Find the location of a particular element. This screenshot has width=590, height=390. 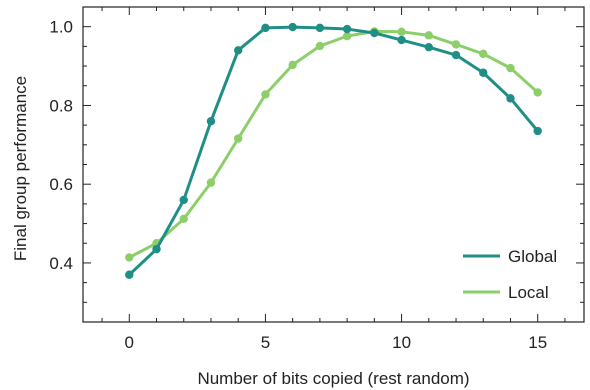

y-tick-label: 1.0 is located at coordinates (61, 27).